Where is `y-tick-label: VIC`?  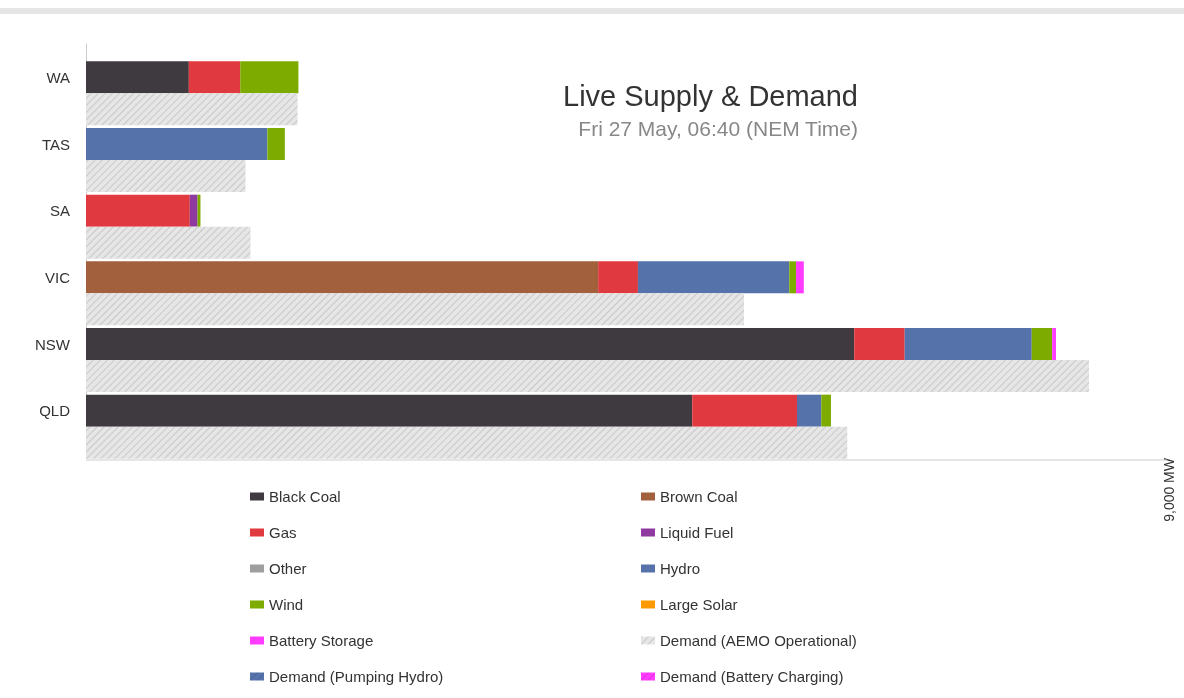
y-tick-label: VIC is located at coordinates (57, 277).